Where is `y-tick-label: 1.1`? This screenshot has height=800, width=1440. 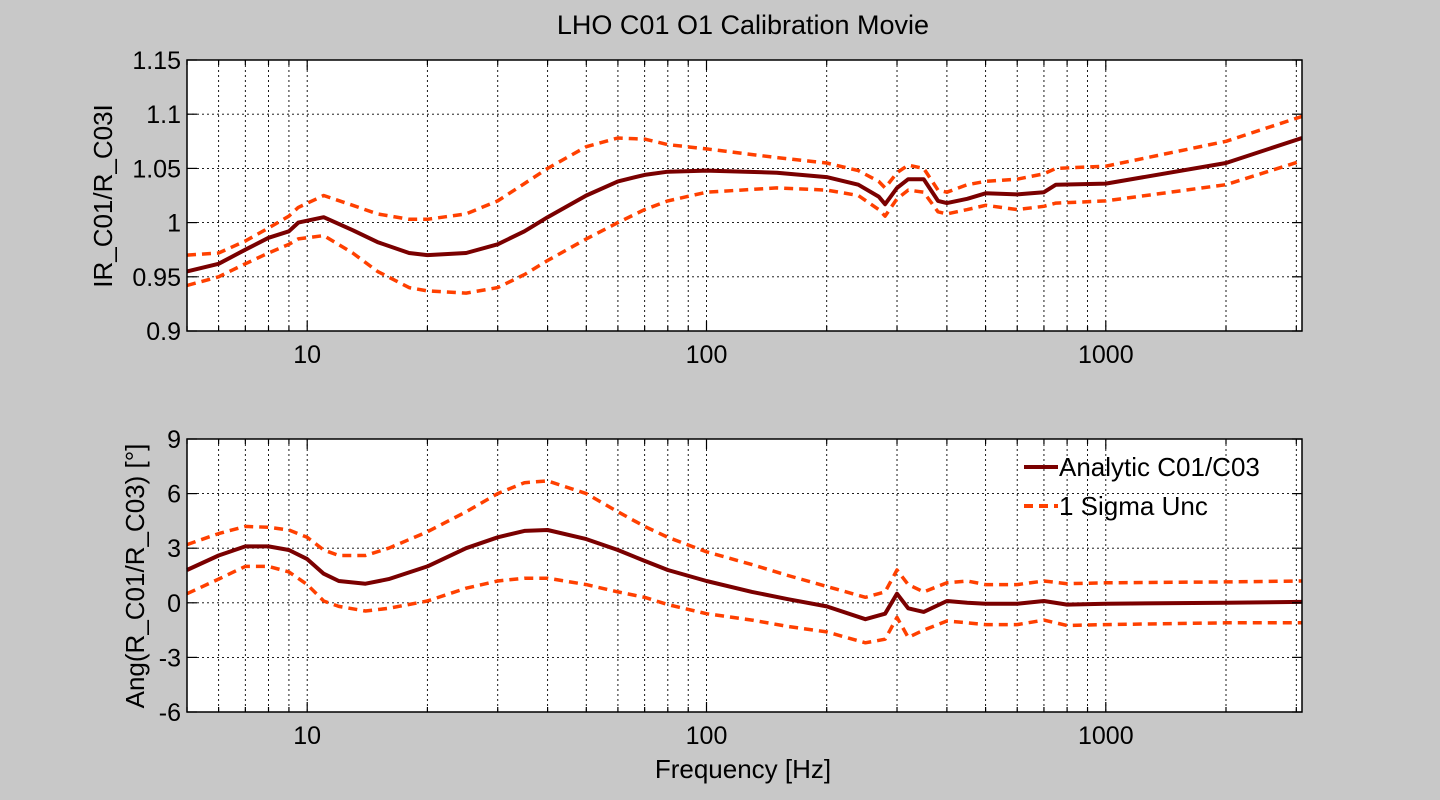
y-tick-label: 1.1 is located at coordinates (163, 115).